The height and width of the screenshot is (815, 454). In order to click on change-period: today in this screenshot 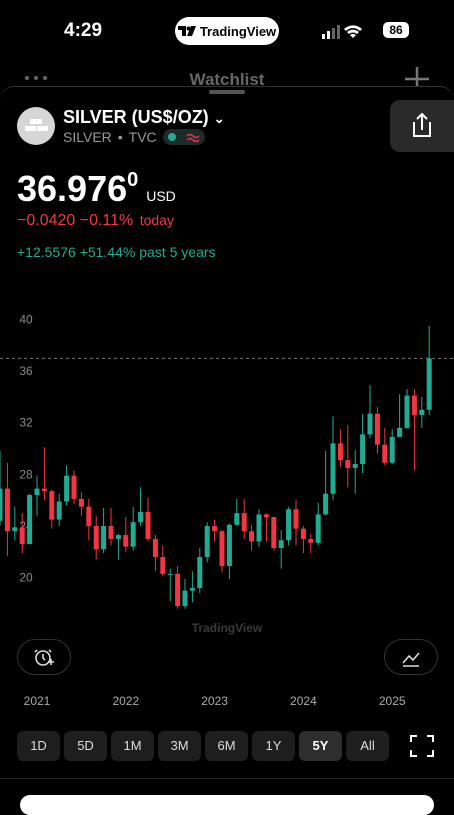, I will do `click(156, 220)`.